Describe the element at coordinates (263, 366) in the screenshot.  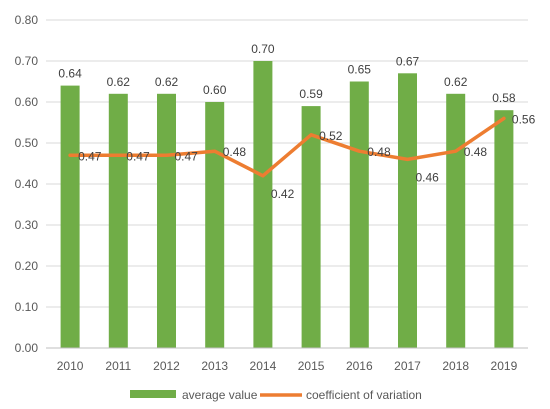
I see `x-tick-label: 2014` at that location.